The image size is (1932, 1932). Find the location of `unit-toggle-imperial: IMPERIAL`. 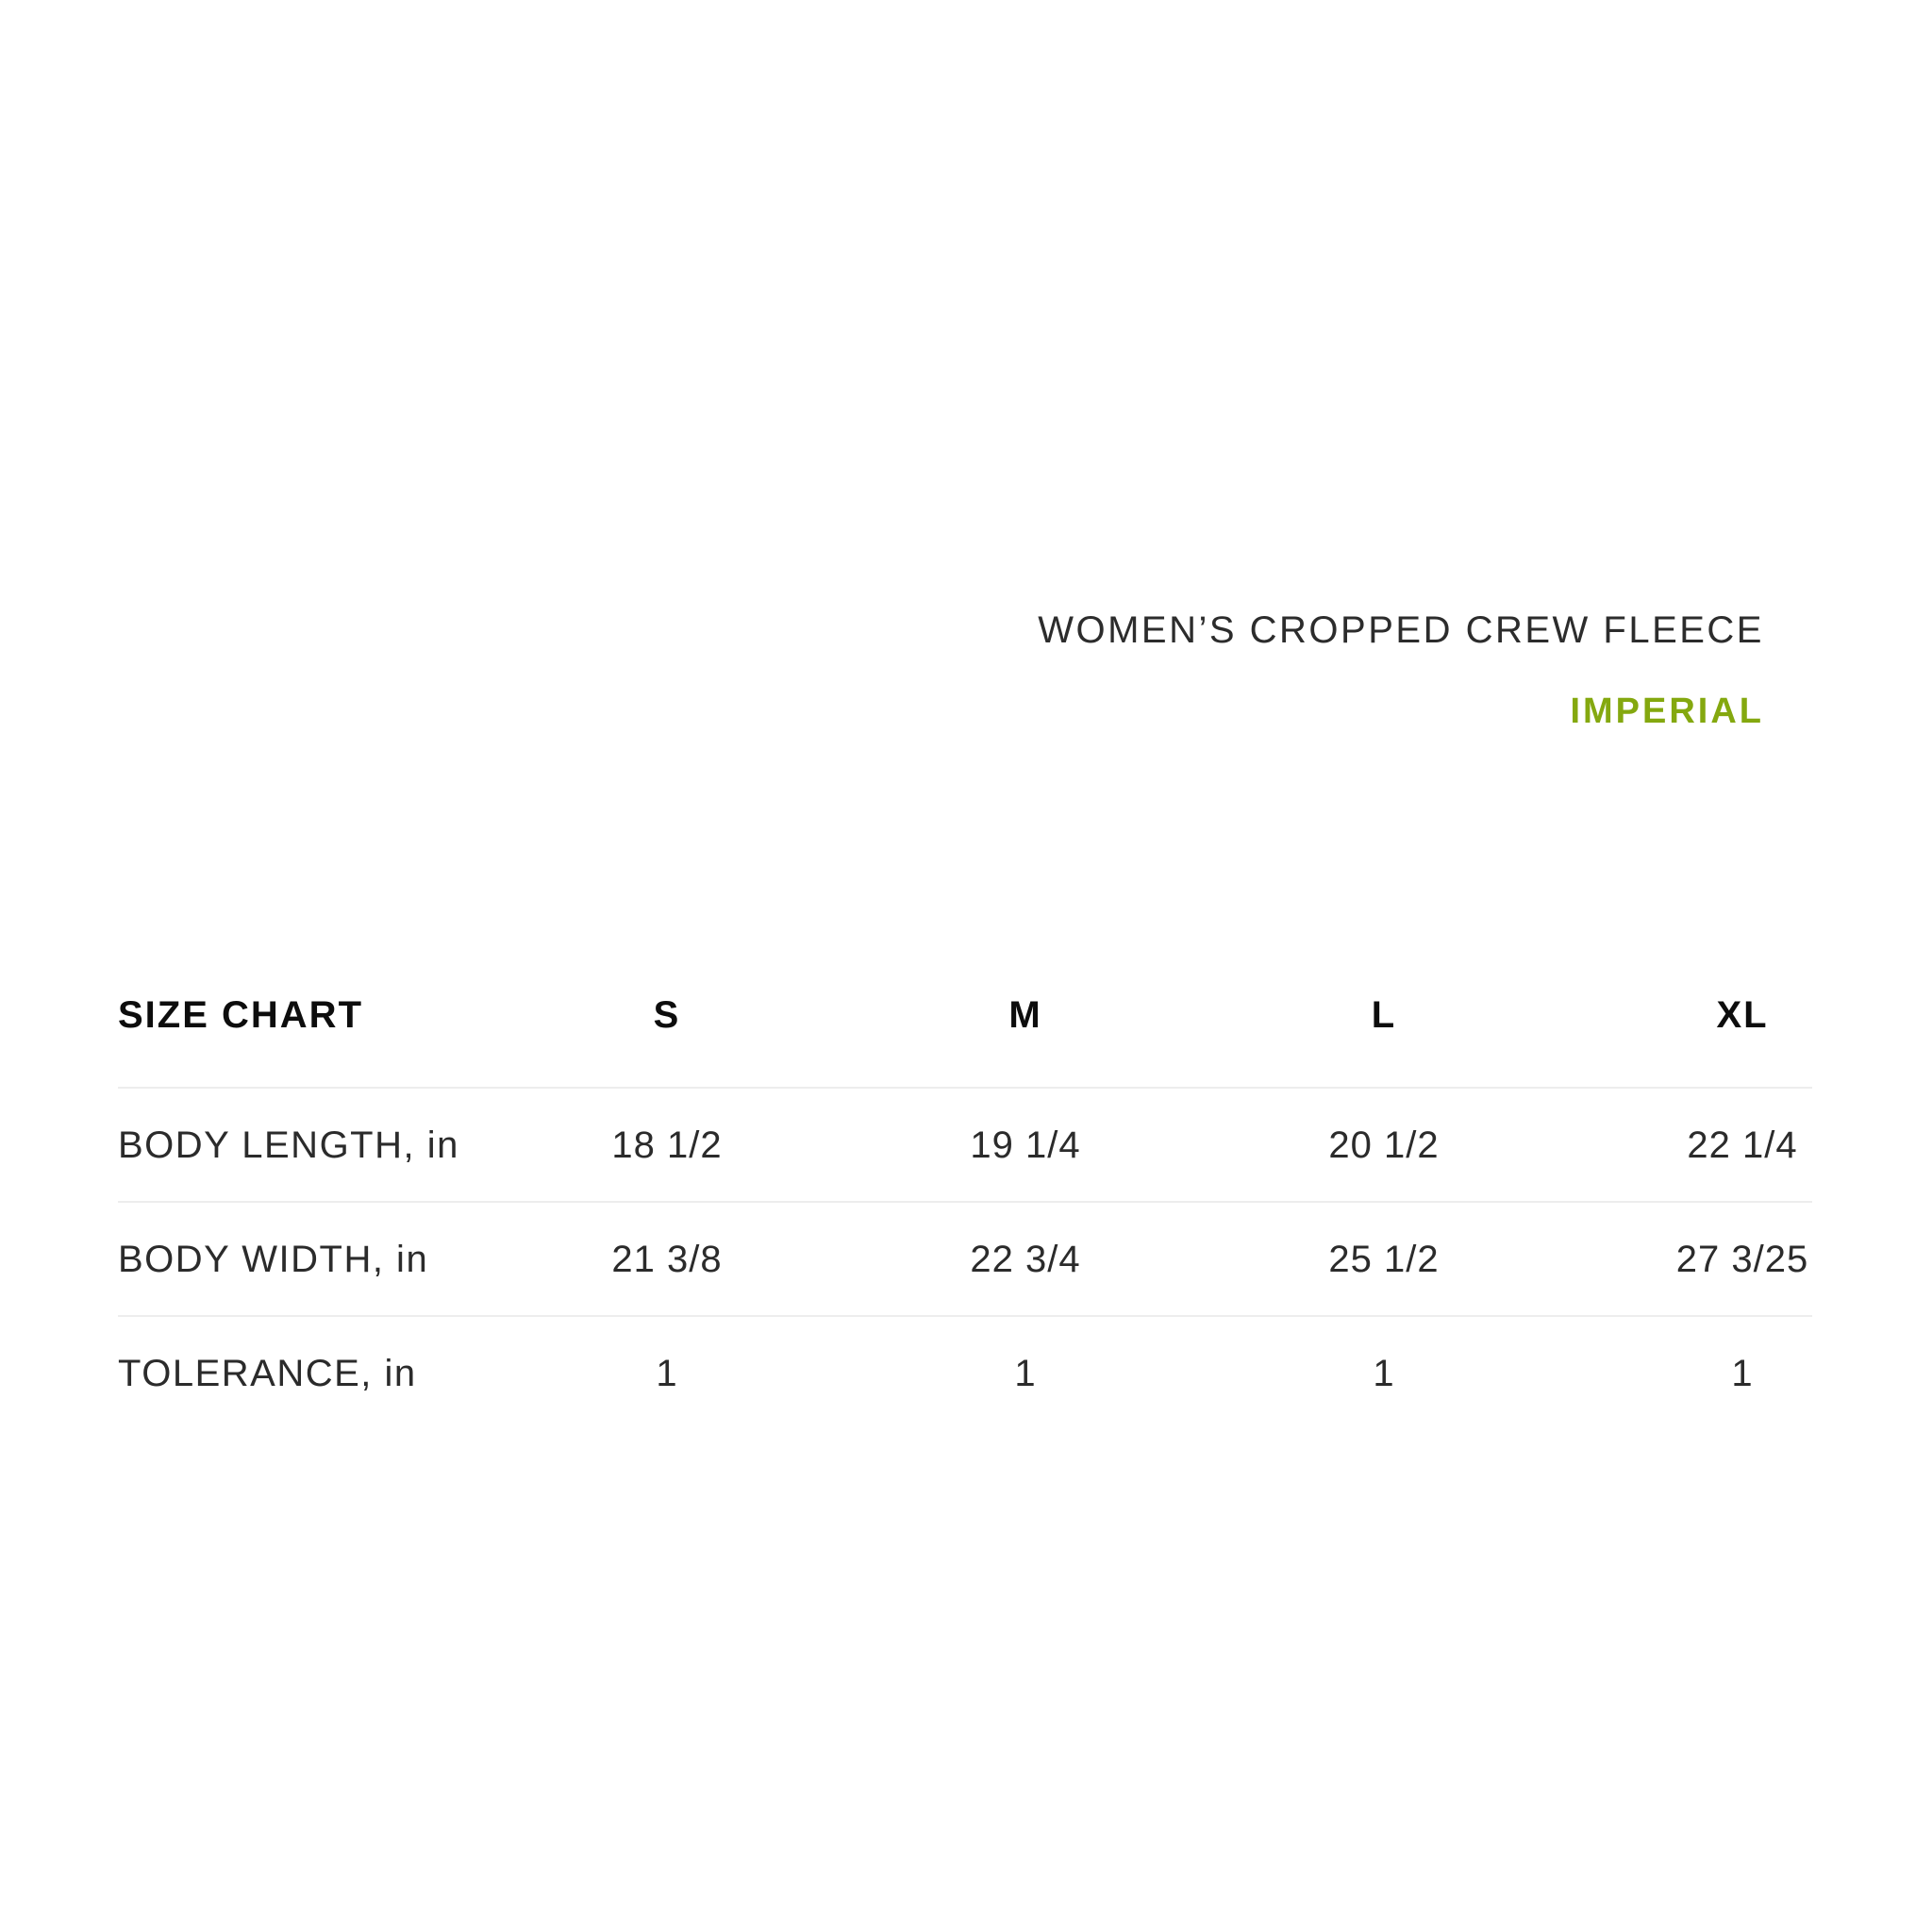

unit-toggle-imperial: IMPERIAL is located at coordinates (1667, 711).